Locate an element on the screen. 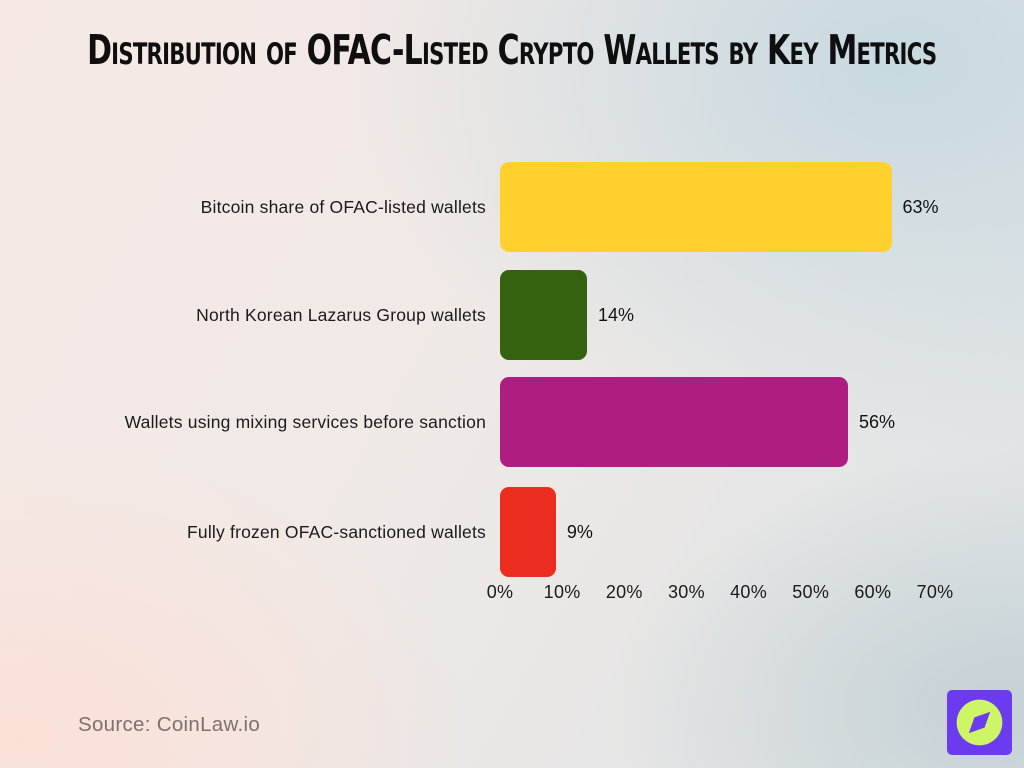 This screenshot has width=1024, height=768. x-axis-tick: 10% is located at coordinates (562, 592).